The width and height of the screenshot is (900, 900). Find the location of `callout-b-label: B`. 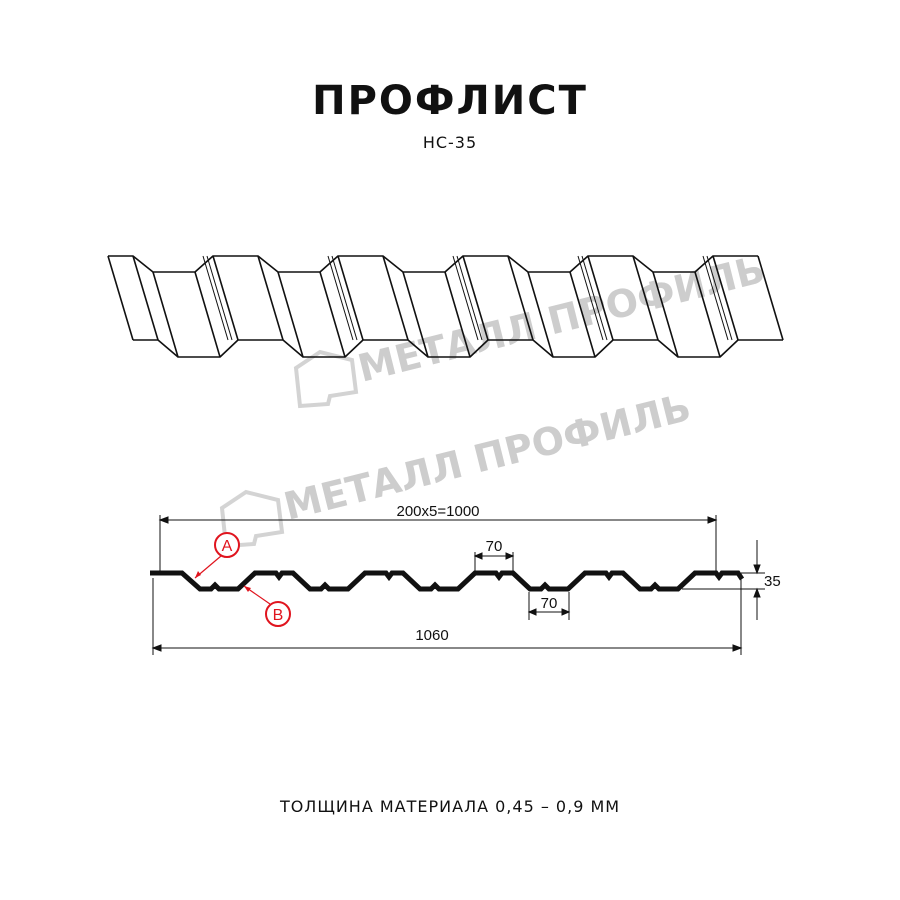

callout-b-label: B is located at coordinates (278, 615).